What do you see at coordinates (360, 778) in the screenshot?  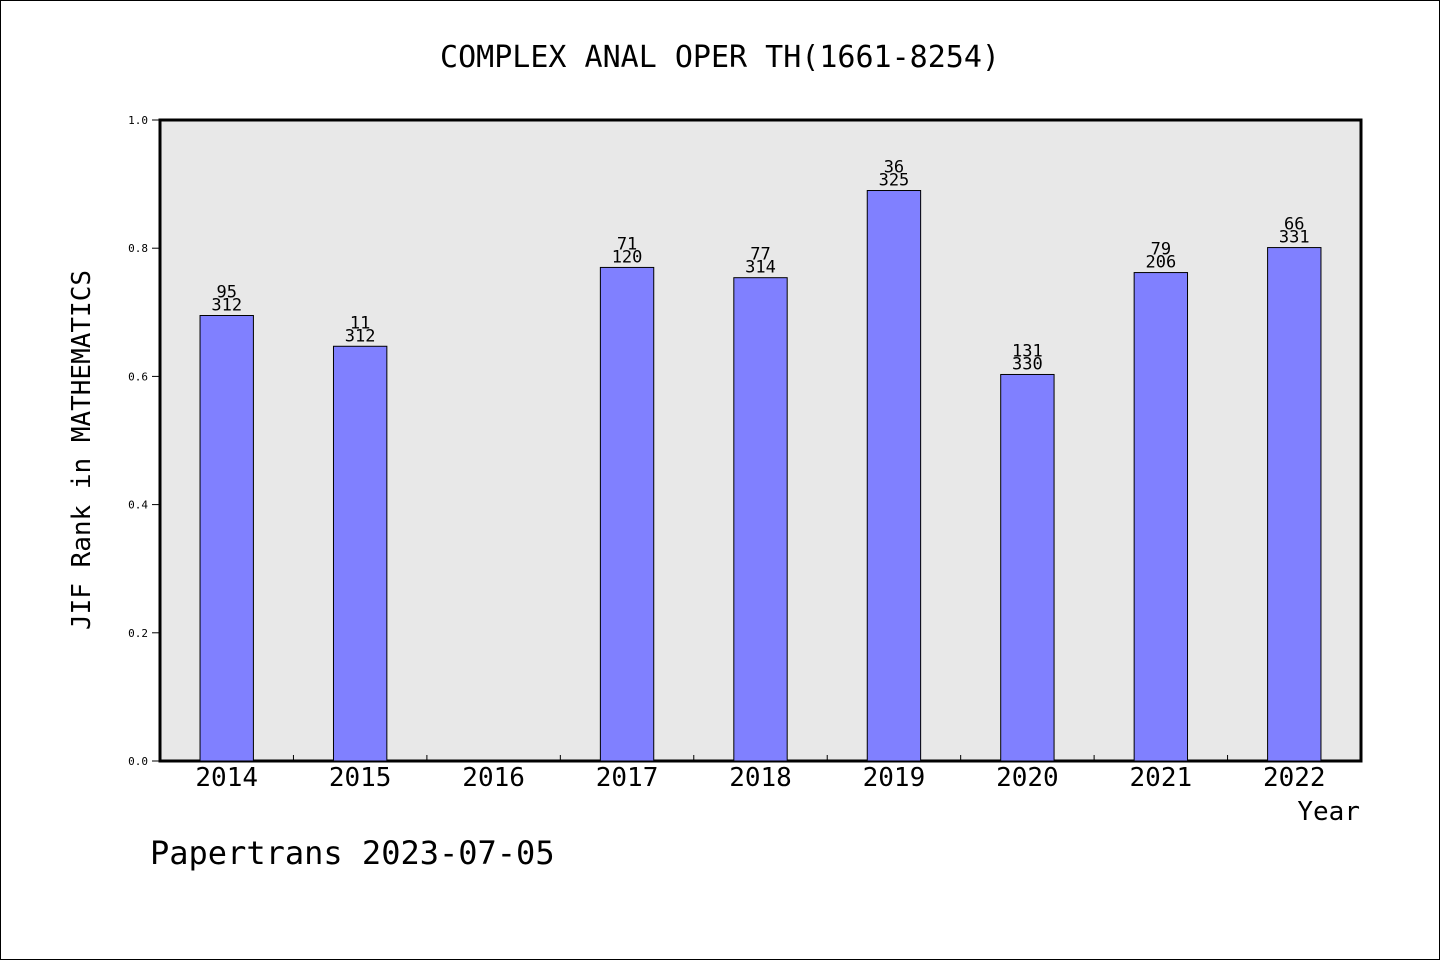 I see `x-tick-label: 2015` at bounding box center [360, 778].